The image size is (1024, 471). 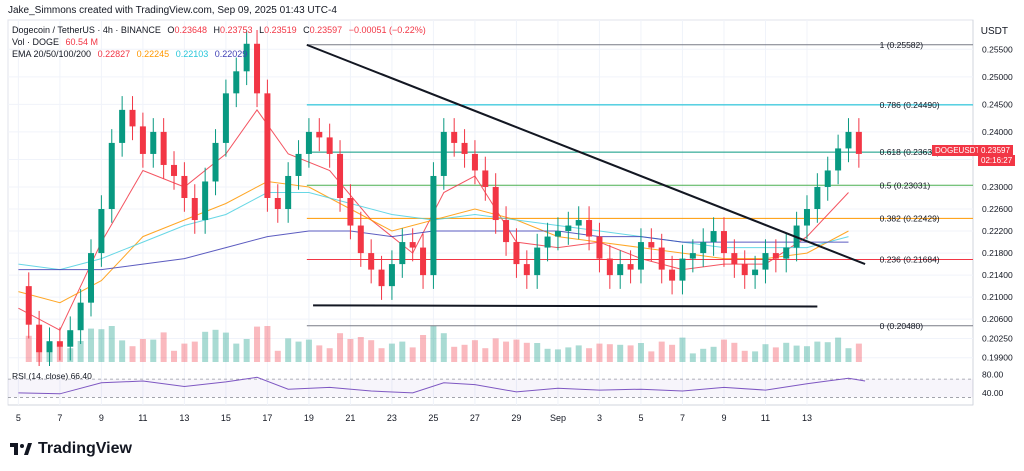 I want to click on fib-level-label: 0.382 (0.22429), so click(x=910, y=218).